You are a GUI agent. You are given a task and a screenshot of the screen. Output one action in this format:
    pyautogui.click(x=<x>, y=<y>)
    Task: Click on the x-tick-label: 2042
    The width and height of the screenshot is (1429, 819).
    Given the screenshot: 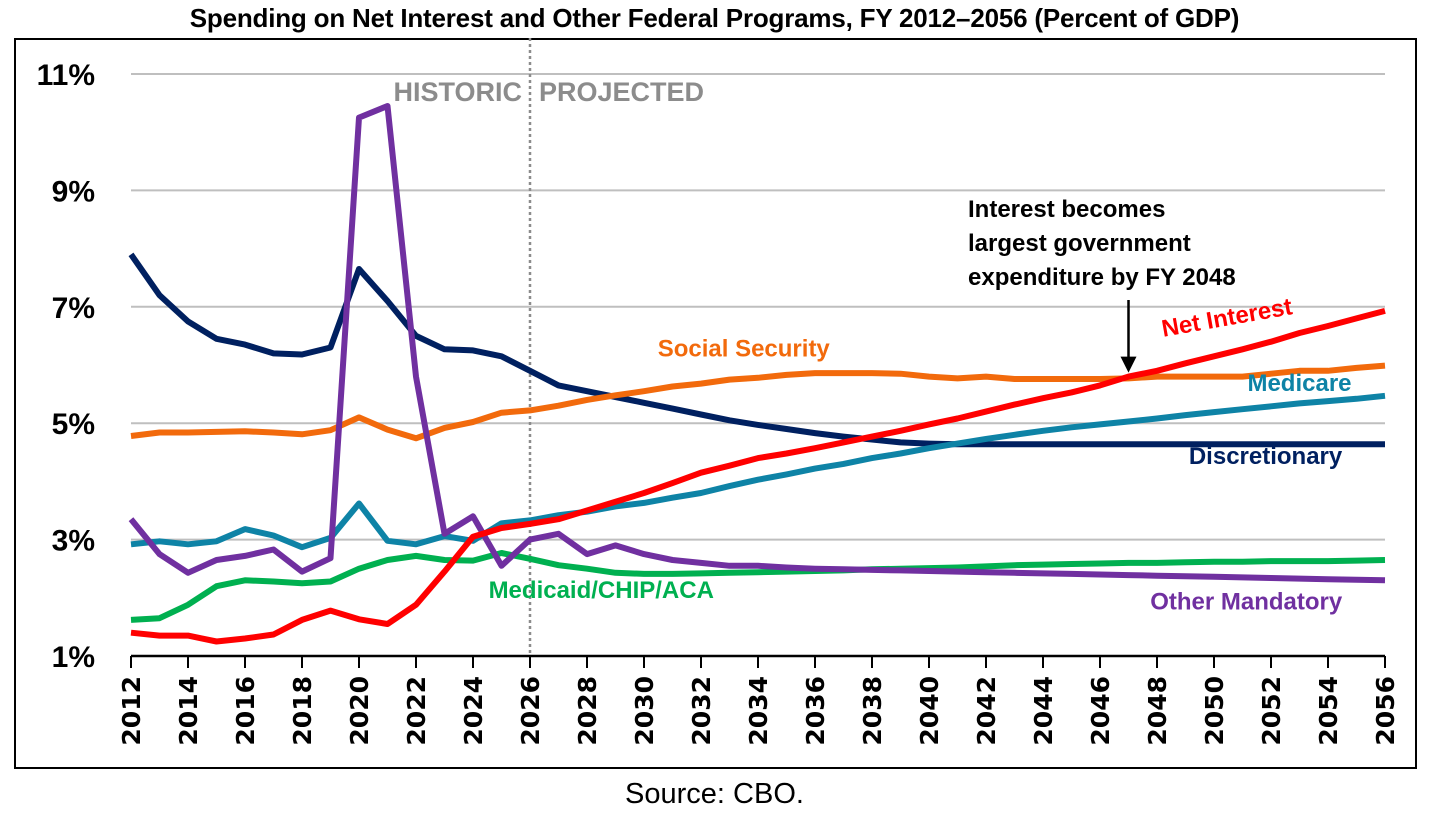 What is the action you would take?
    pyautogui.click(x=986, y=711)
    